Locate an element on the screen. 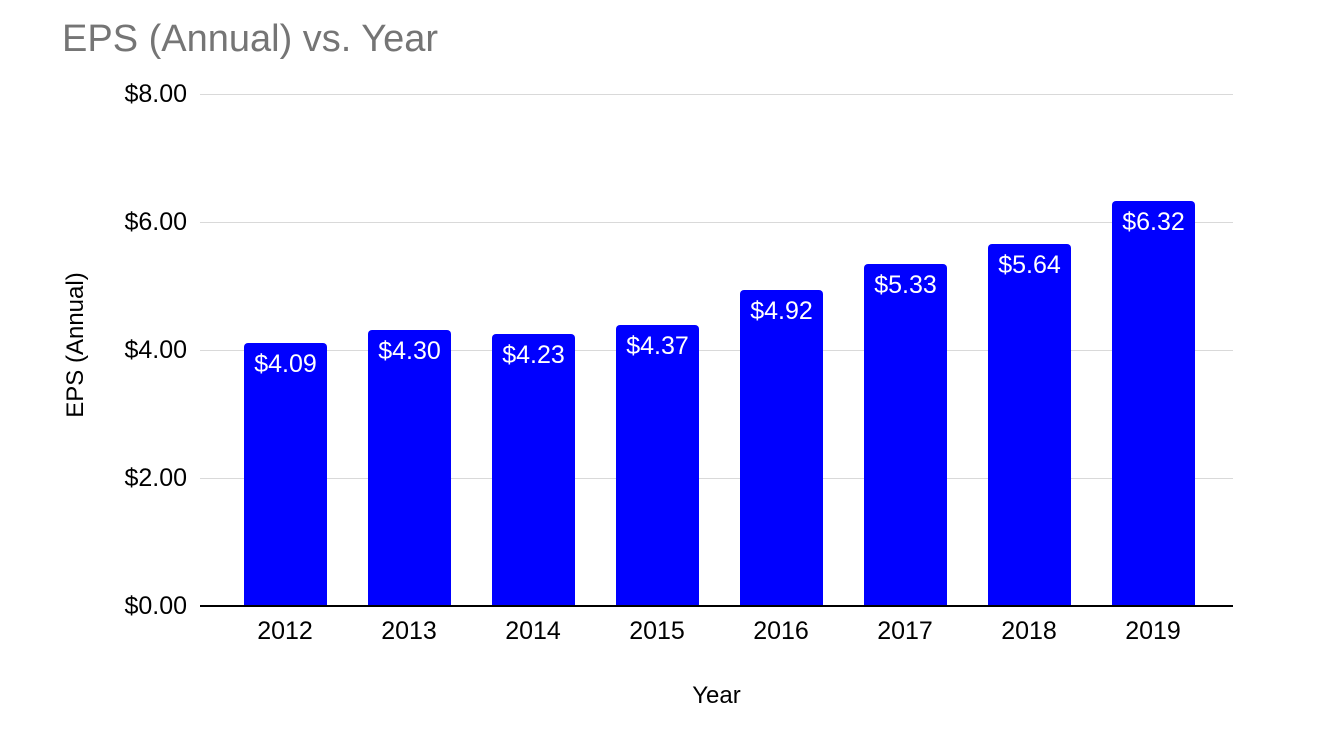 The height and width of the screenshot is (748, 1336). bar-2018: $5.64 is located at coordinates (1029, 424).